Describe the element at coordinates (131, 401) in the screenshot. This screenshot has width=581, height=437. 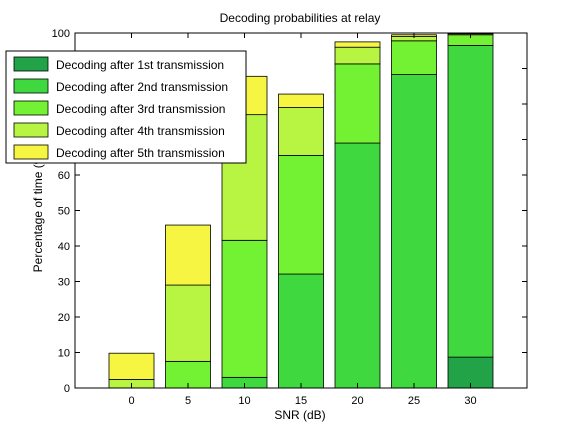
I see `x-tick-label-0: 0` at that location.